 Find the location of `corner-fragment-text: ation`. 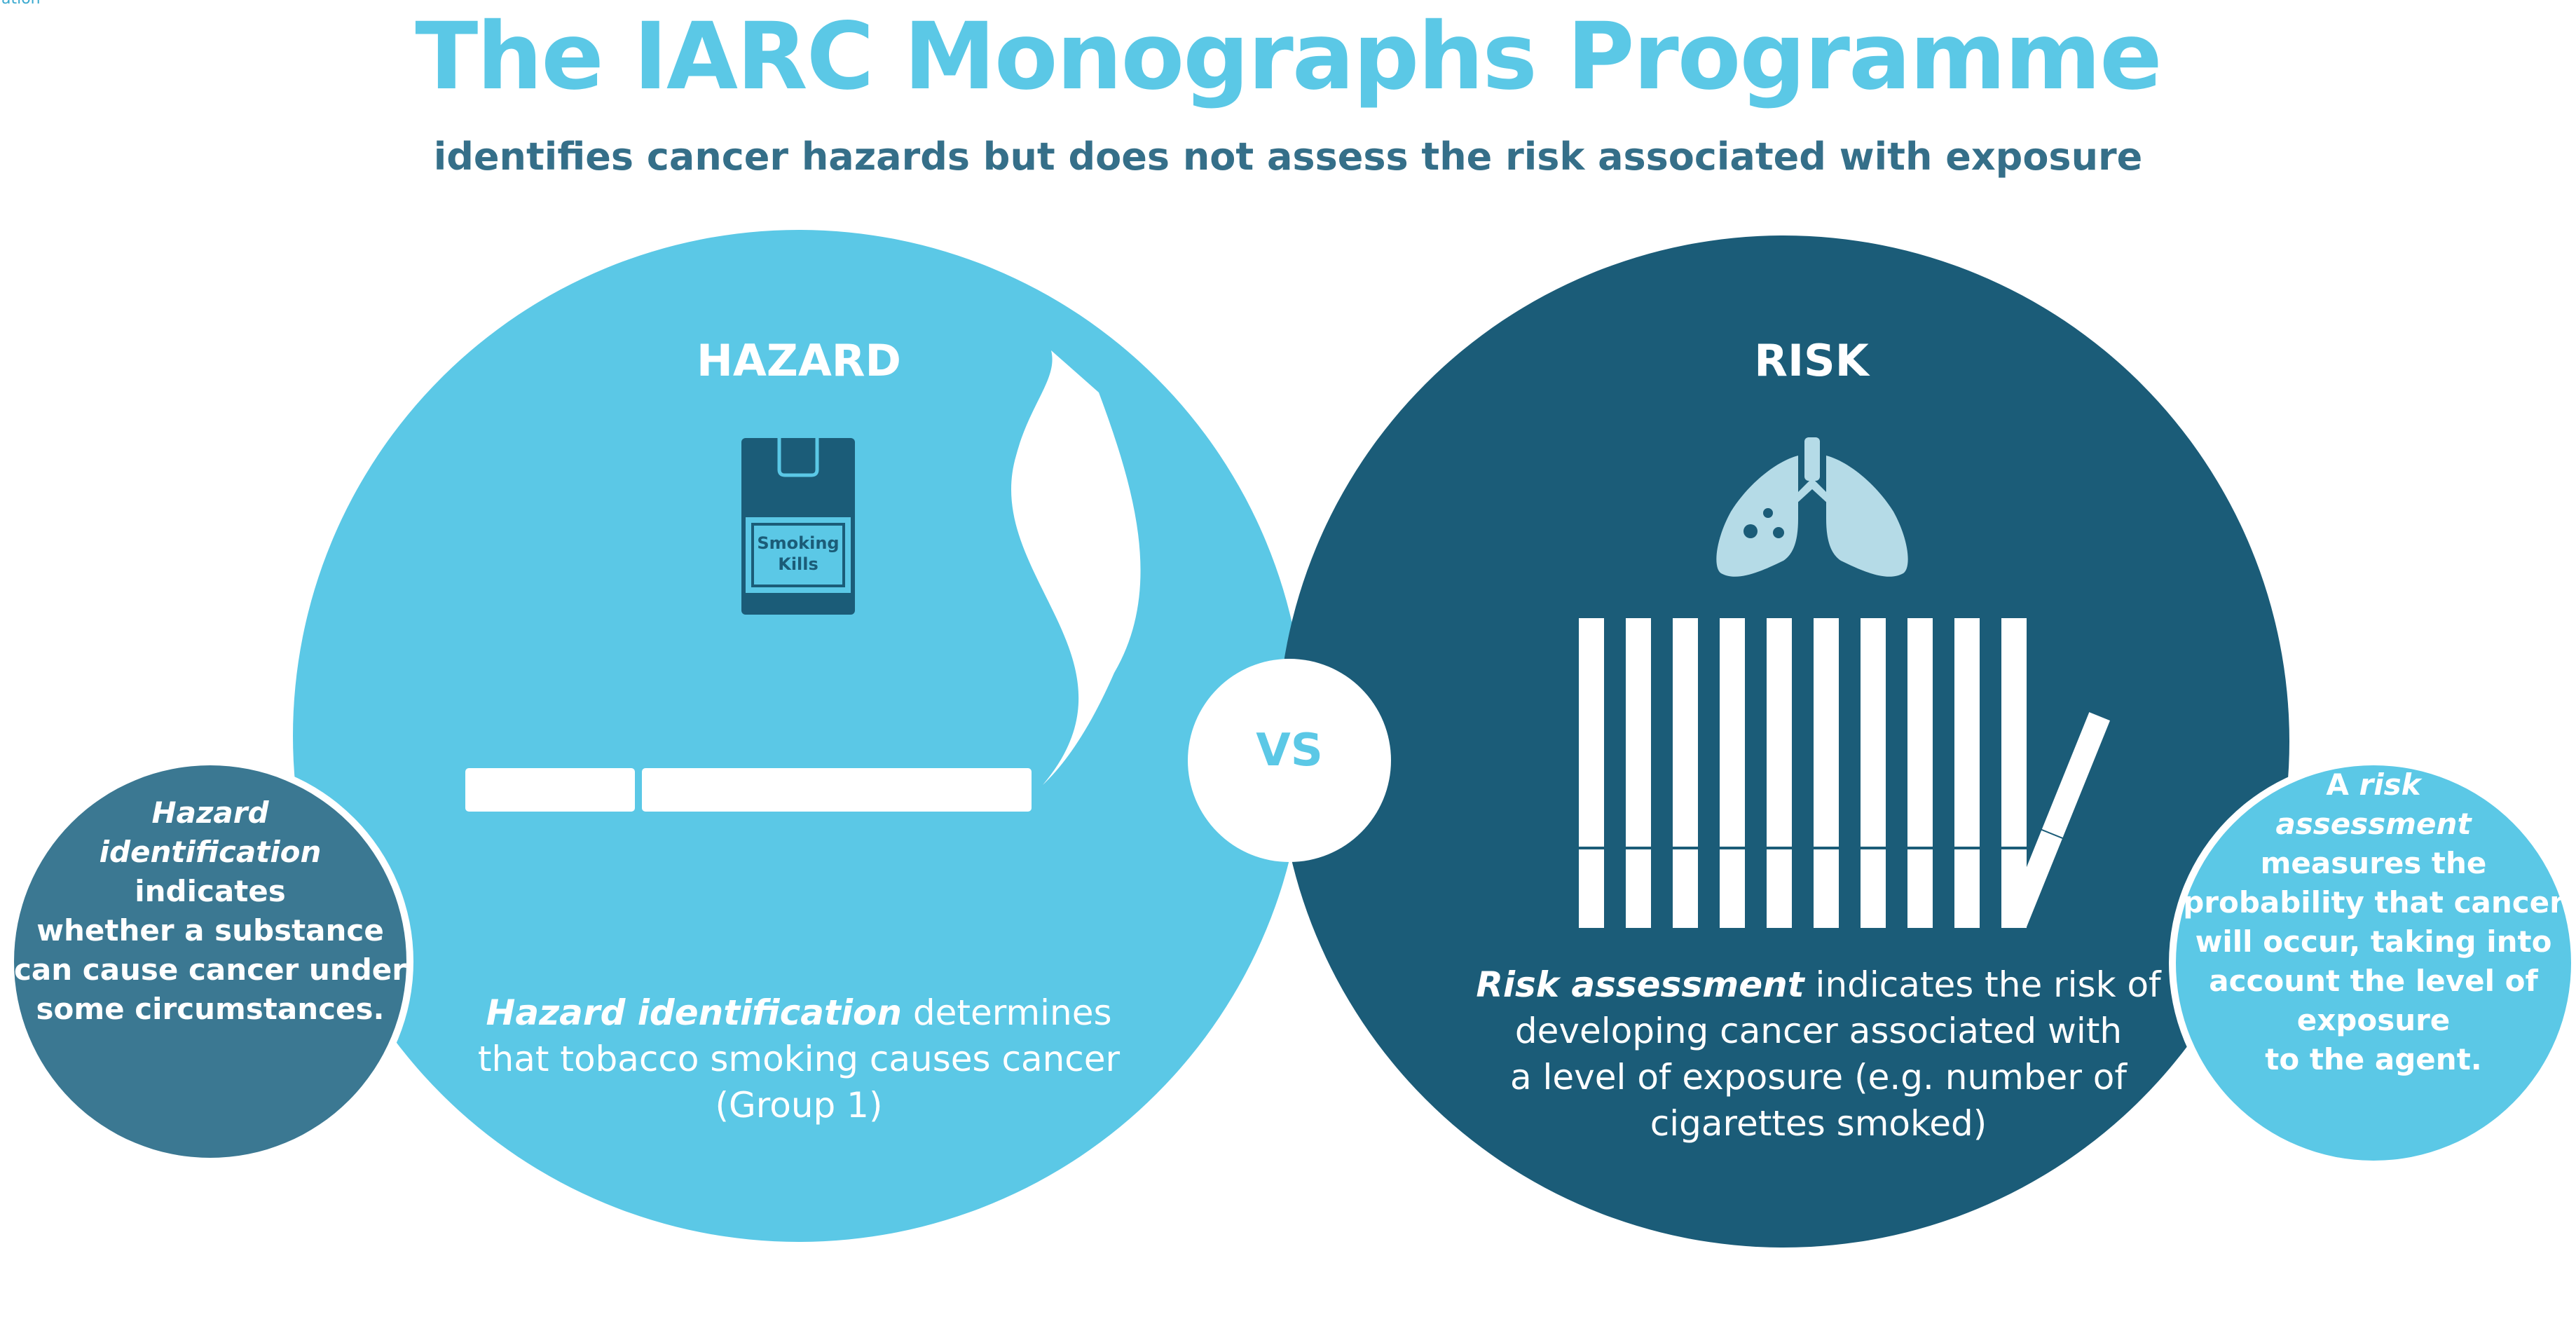

corner-fragment-text: ation is located at coordinates (21, 4).